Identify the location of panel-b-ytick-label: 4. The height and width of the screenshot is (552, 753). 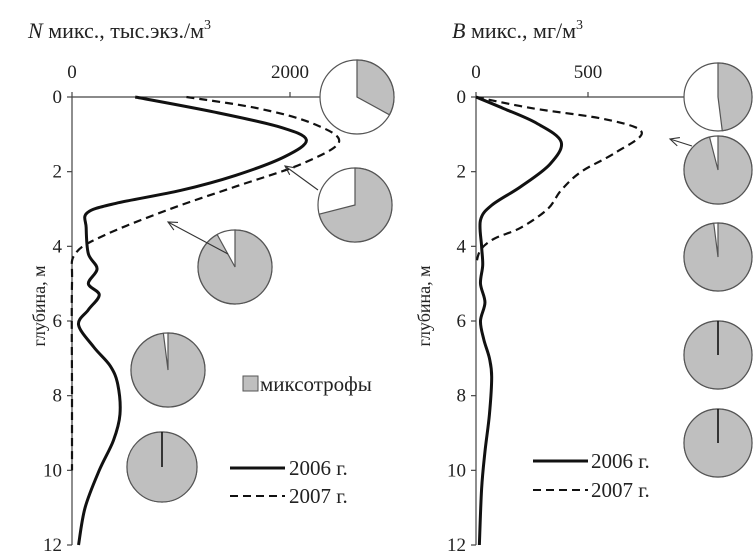
(462, 246).